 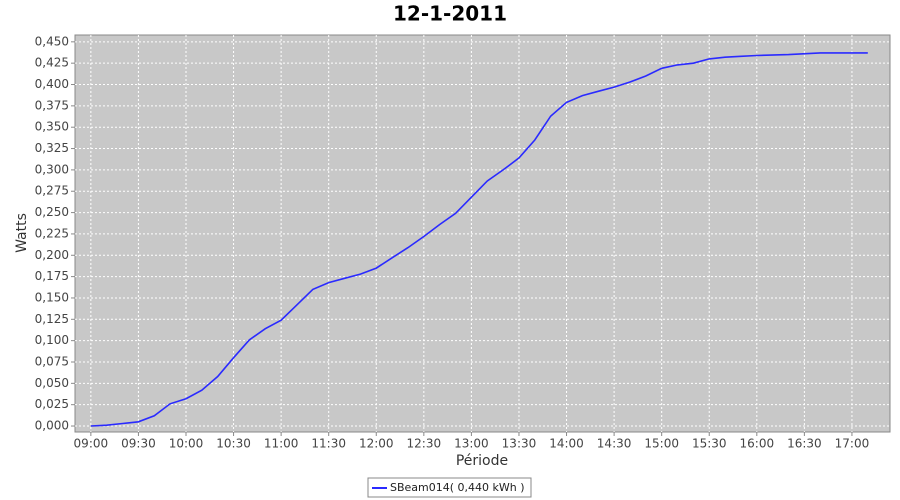 I want to click on y-tick-label: 0,300, so click(x=52, y=169).